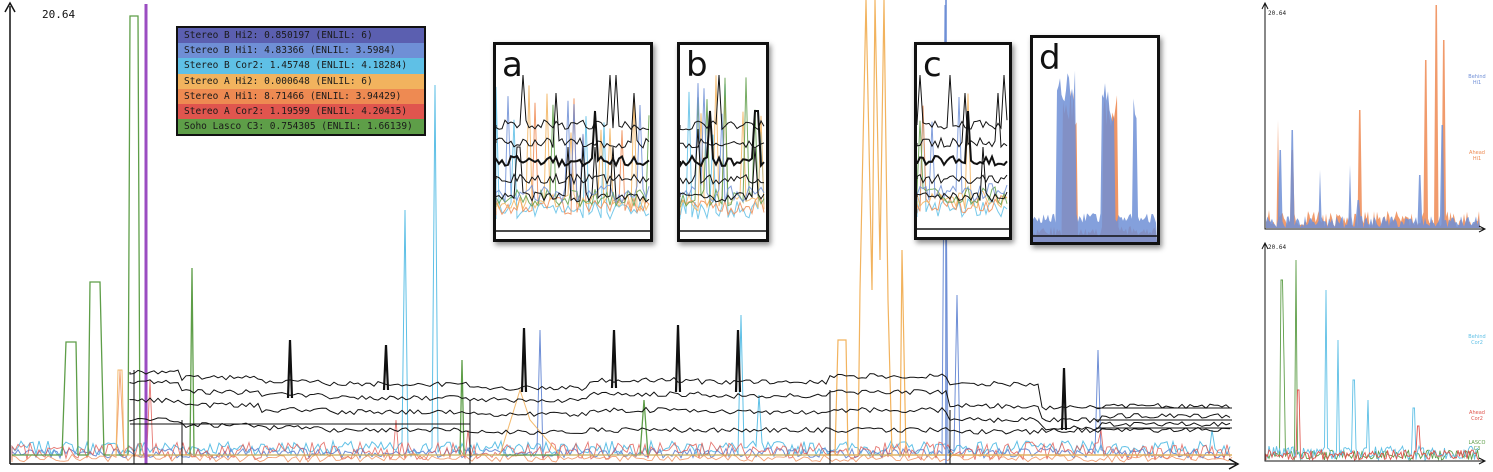 The width and height of the screenshot is (1493, 472). I want to click on side-panel-hi1-plot, so click(1374, 117).